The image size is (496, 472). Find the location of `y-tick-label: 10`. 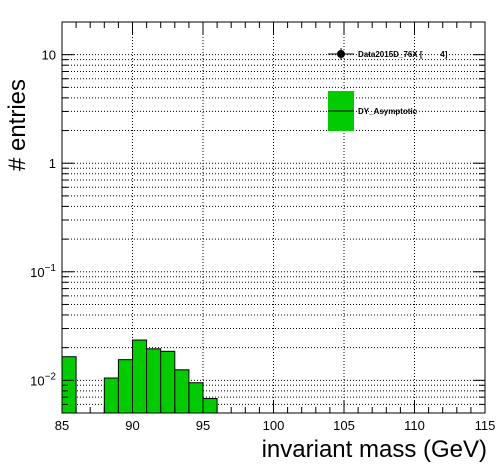

y-tick-label: 10 is located at coordinates (49, 55).